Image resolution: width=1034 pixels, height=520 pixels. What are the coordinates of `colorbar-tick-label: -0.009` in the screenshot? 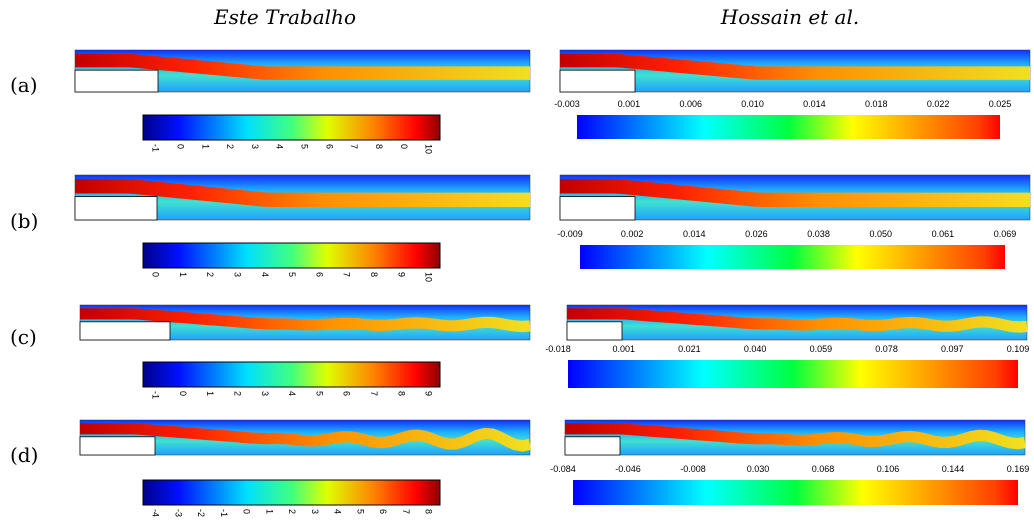 It's located at (570, 234).